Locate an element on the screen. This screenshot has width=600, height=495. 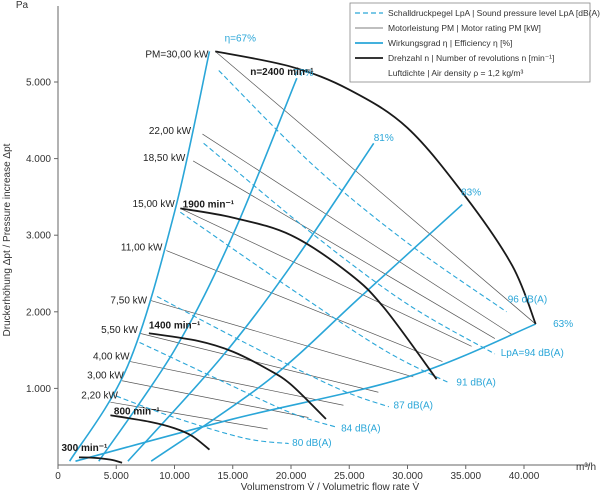
speed-curve-label: 300 min⁻¹ is located at coordinates (84, 448).